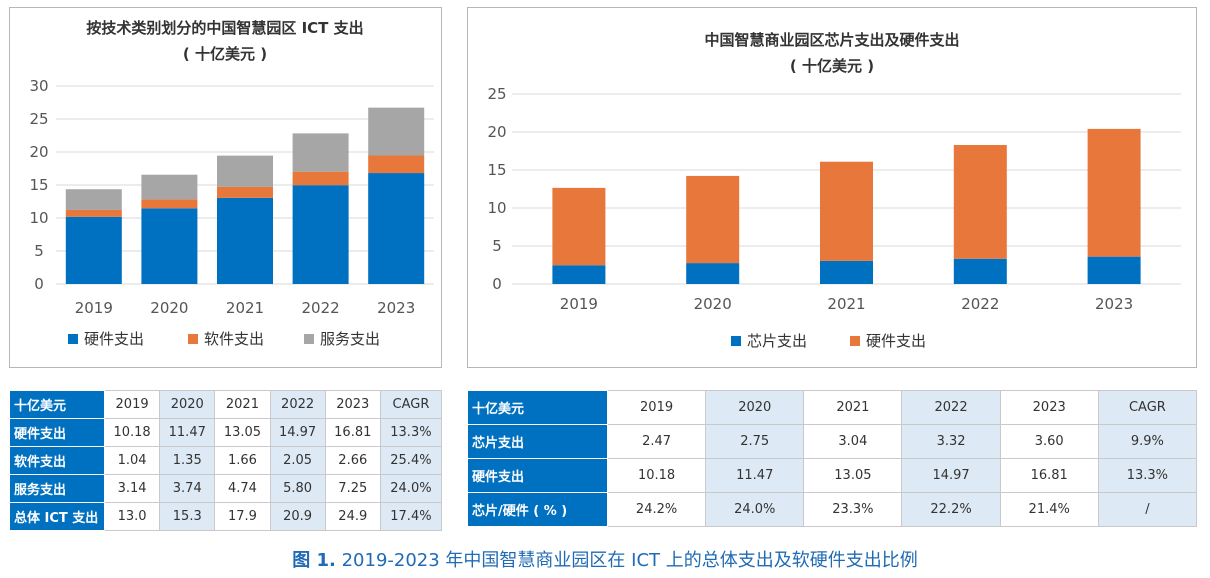  I want to click on bar-right-s1-2021, so click(846, 211).